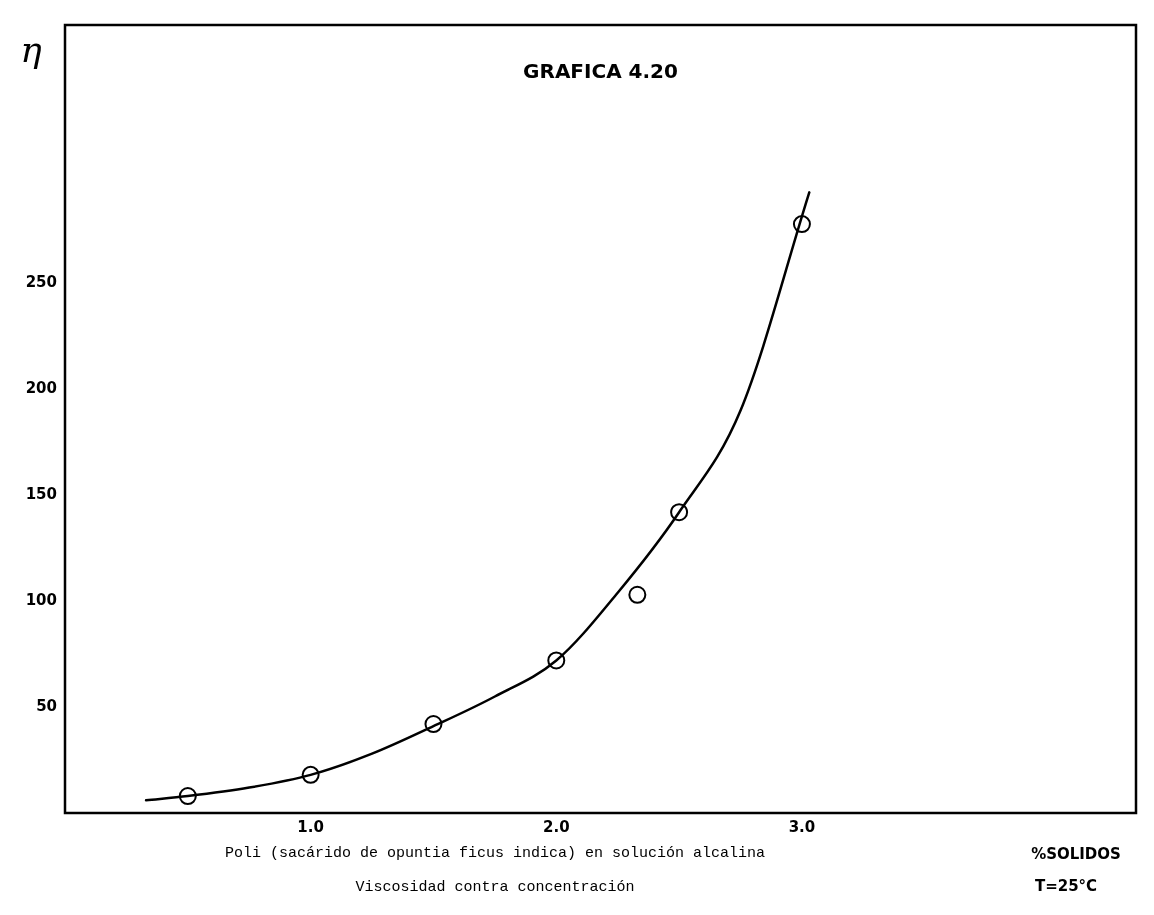  What do you see at coordinates (46, 705) in the screenshot?
I see `y-tick-label: 50` at bounding box center [46, 705].